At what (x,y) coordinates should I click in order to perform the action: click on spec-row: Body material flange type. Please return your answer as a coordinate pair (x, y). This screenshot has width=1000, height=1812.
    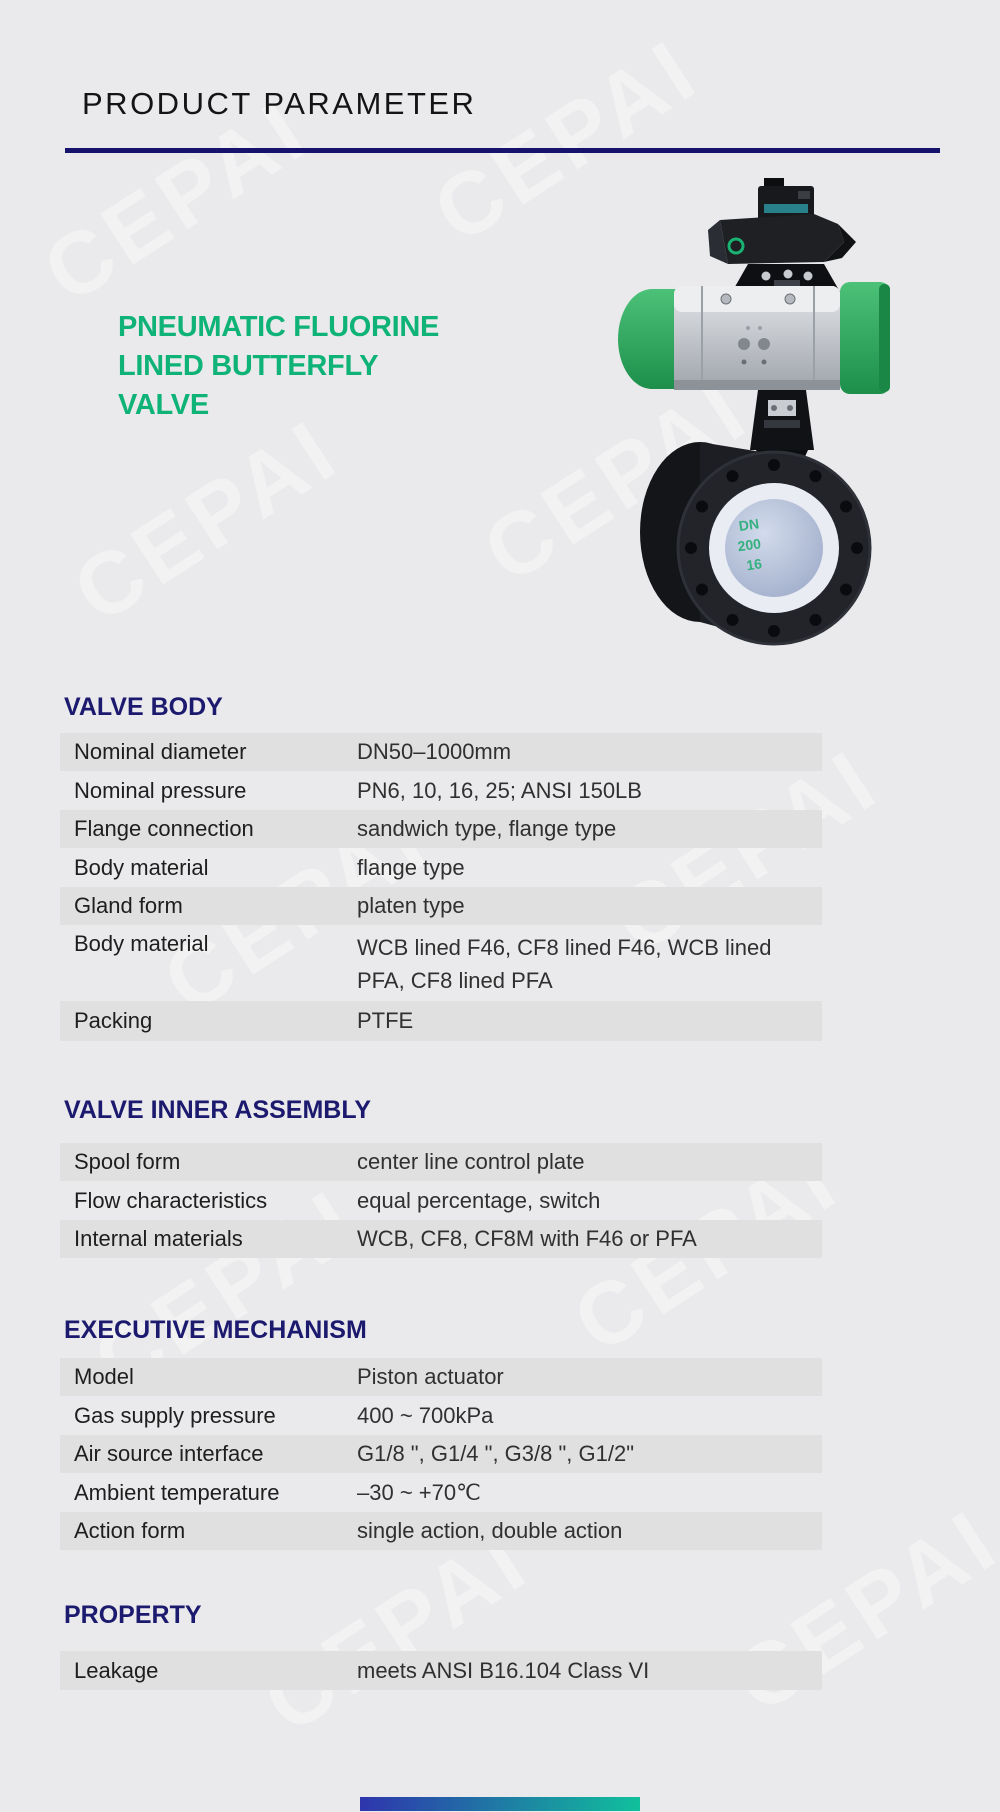
    Looking at the image, I should click on (441, 867).